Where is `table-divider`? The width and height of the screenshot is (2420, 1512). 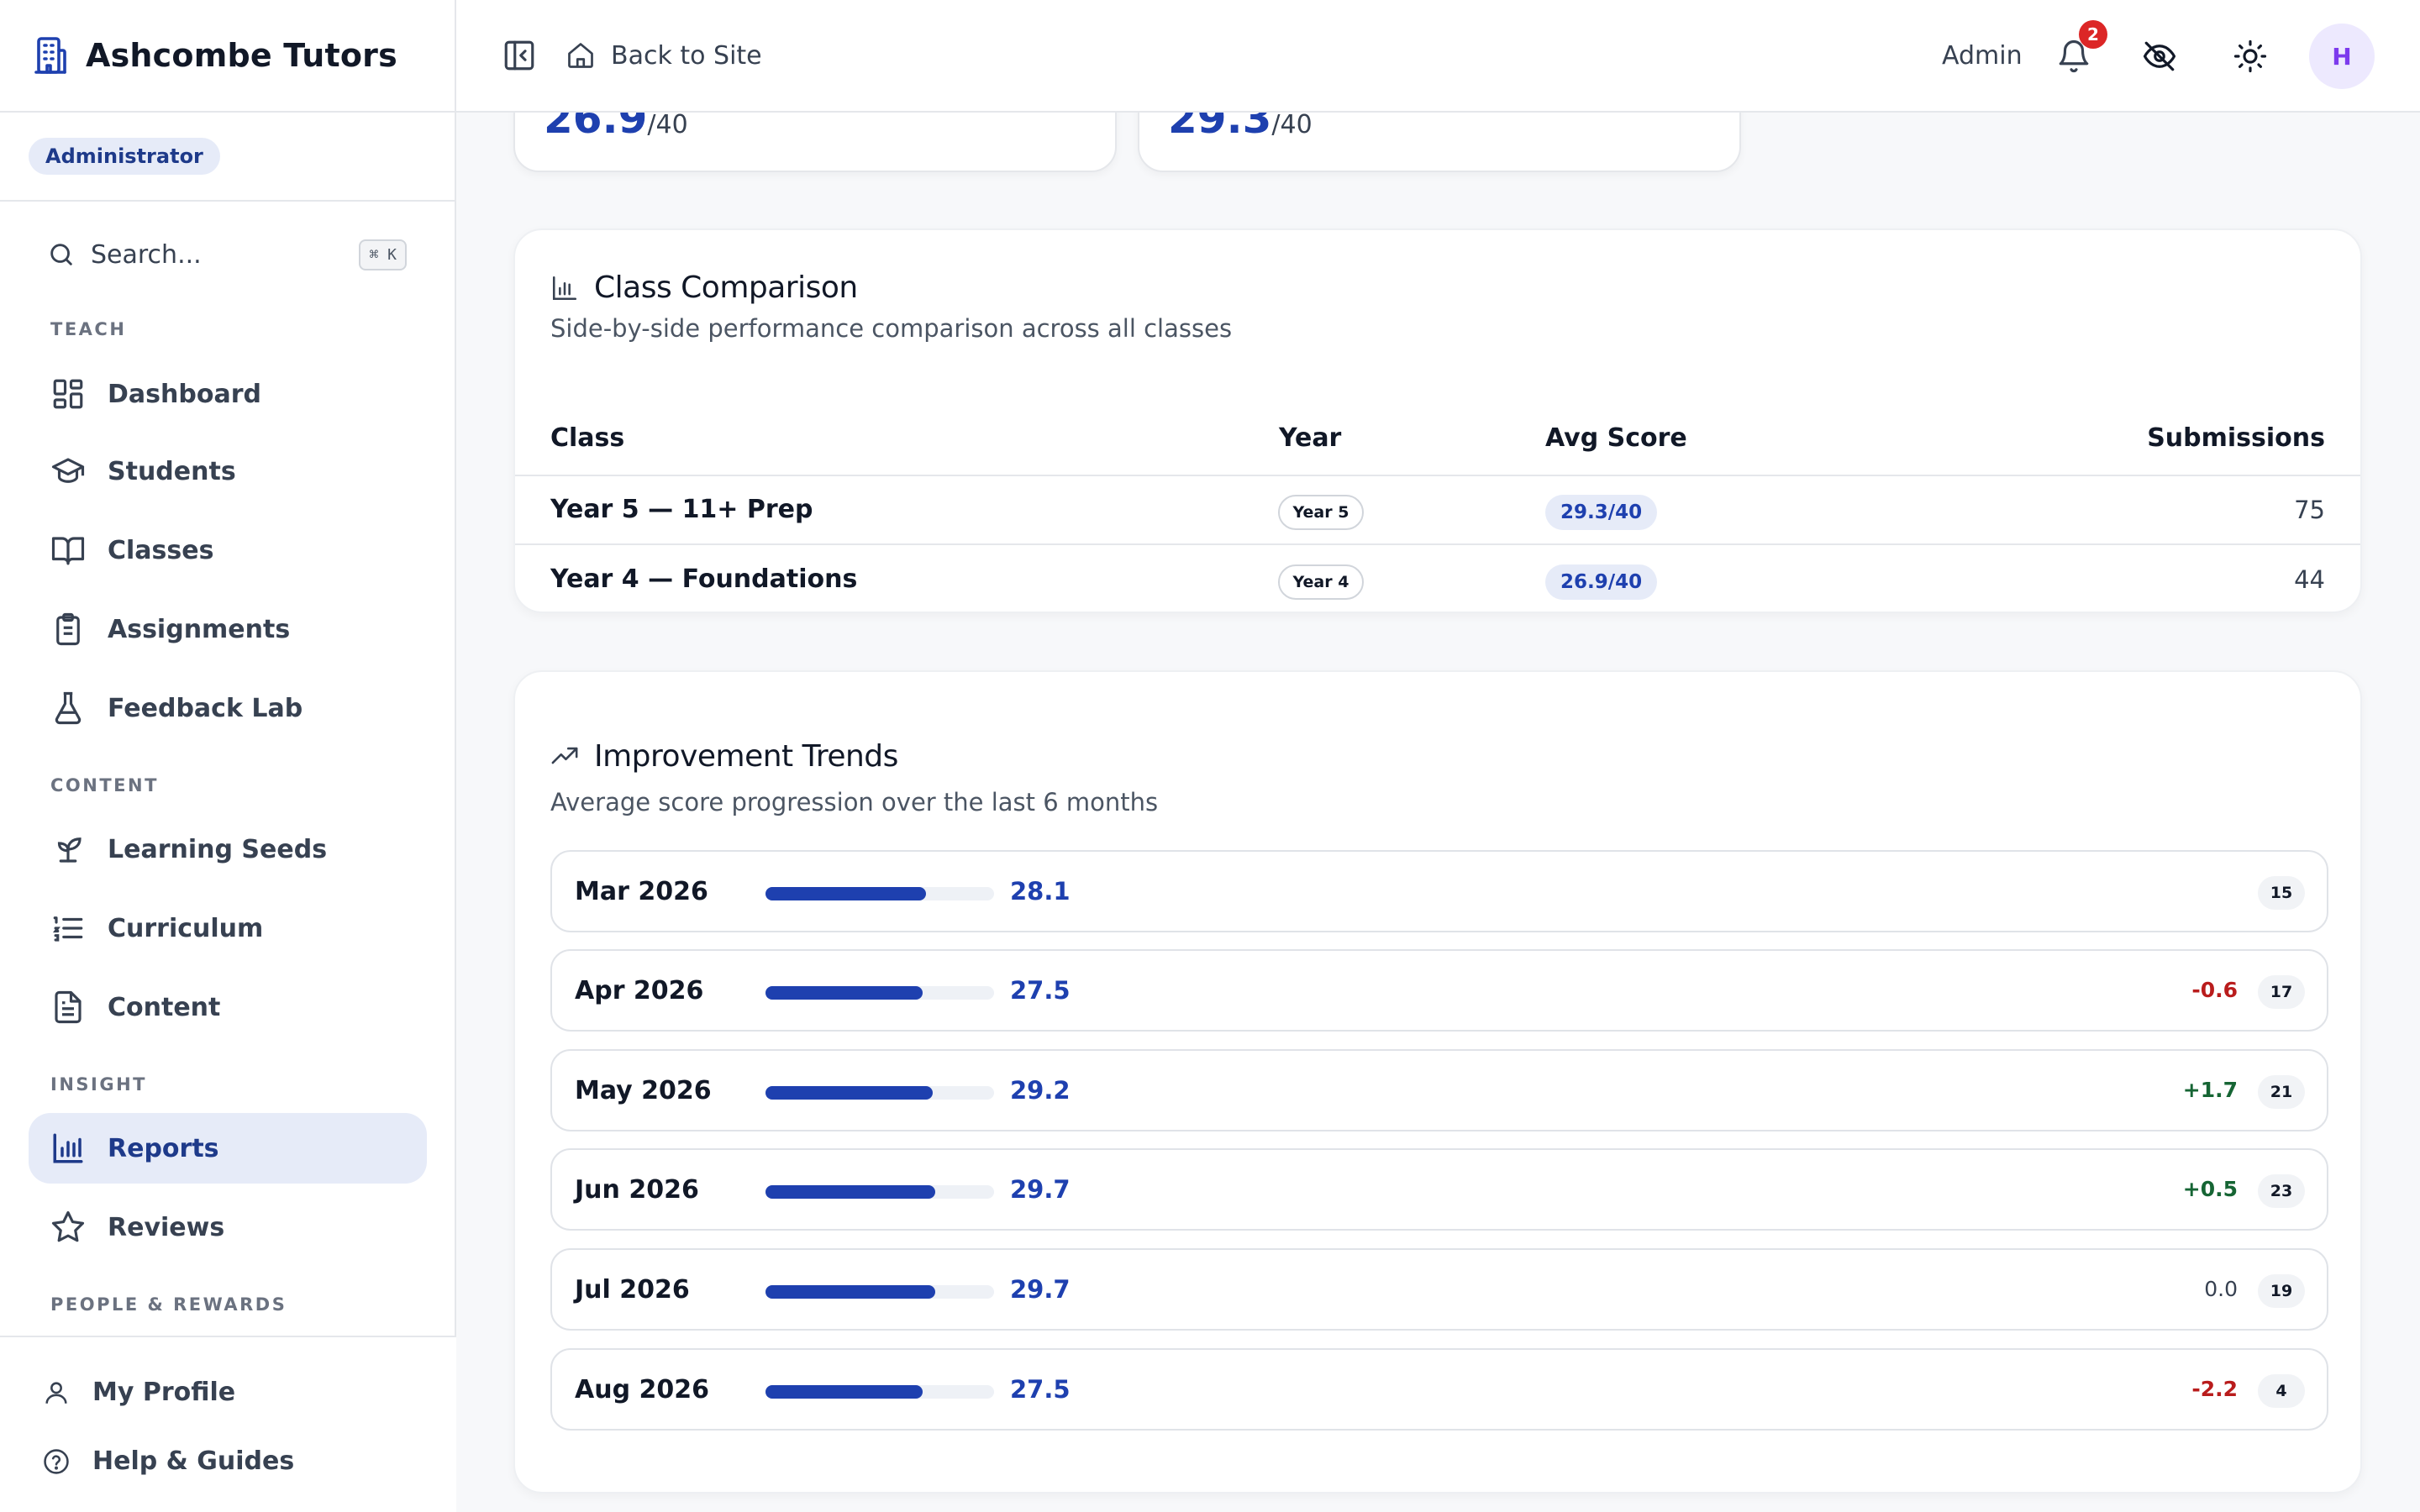 table-divider is located at coordinates (1437, 475).